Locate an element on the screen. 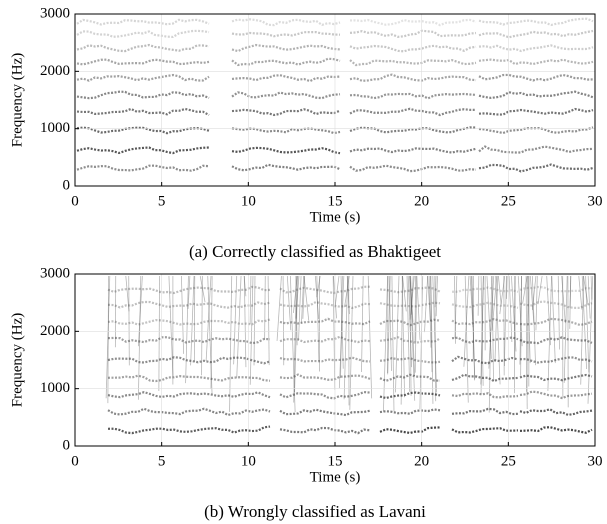  y-tick-label: 3000 is located at coordinates (55, 273).